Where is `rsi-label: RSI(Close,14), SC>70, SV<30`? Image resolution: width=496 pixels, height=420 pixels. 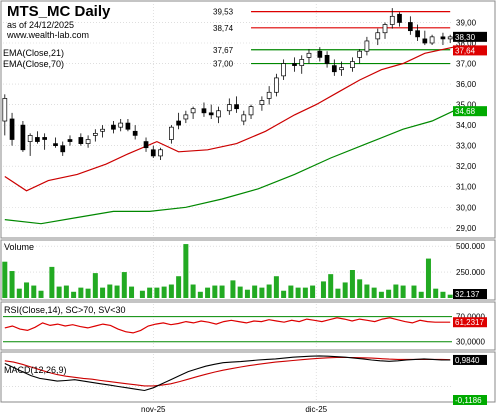
rsi-label: RSI(Close,14), SC>70, SV<30 is located at coordinates (65, 310).